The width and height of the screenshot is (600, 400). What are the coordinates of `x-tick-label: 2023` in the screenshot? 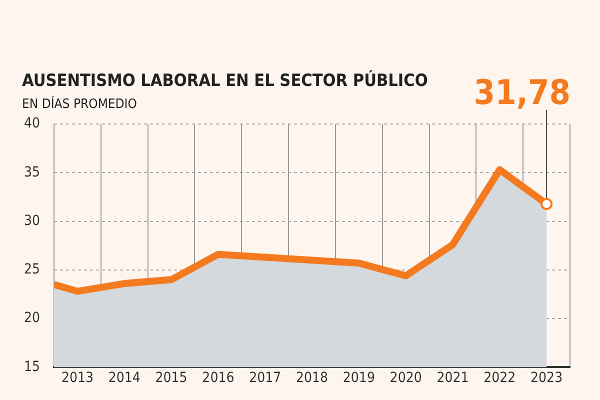 It's located at (546, 378).